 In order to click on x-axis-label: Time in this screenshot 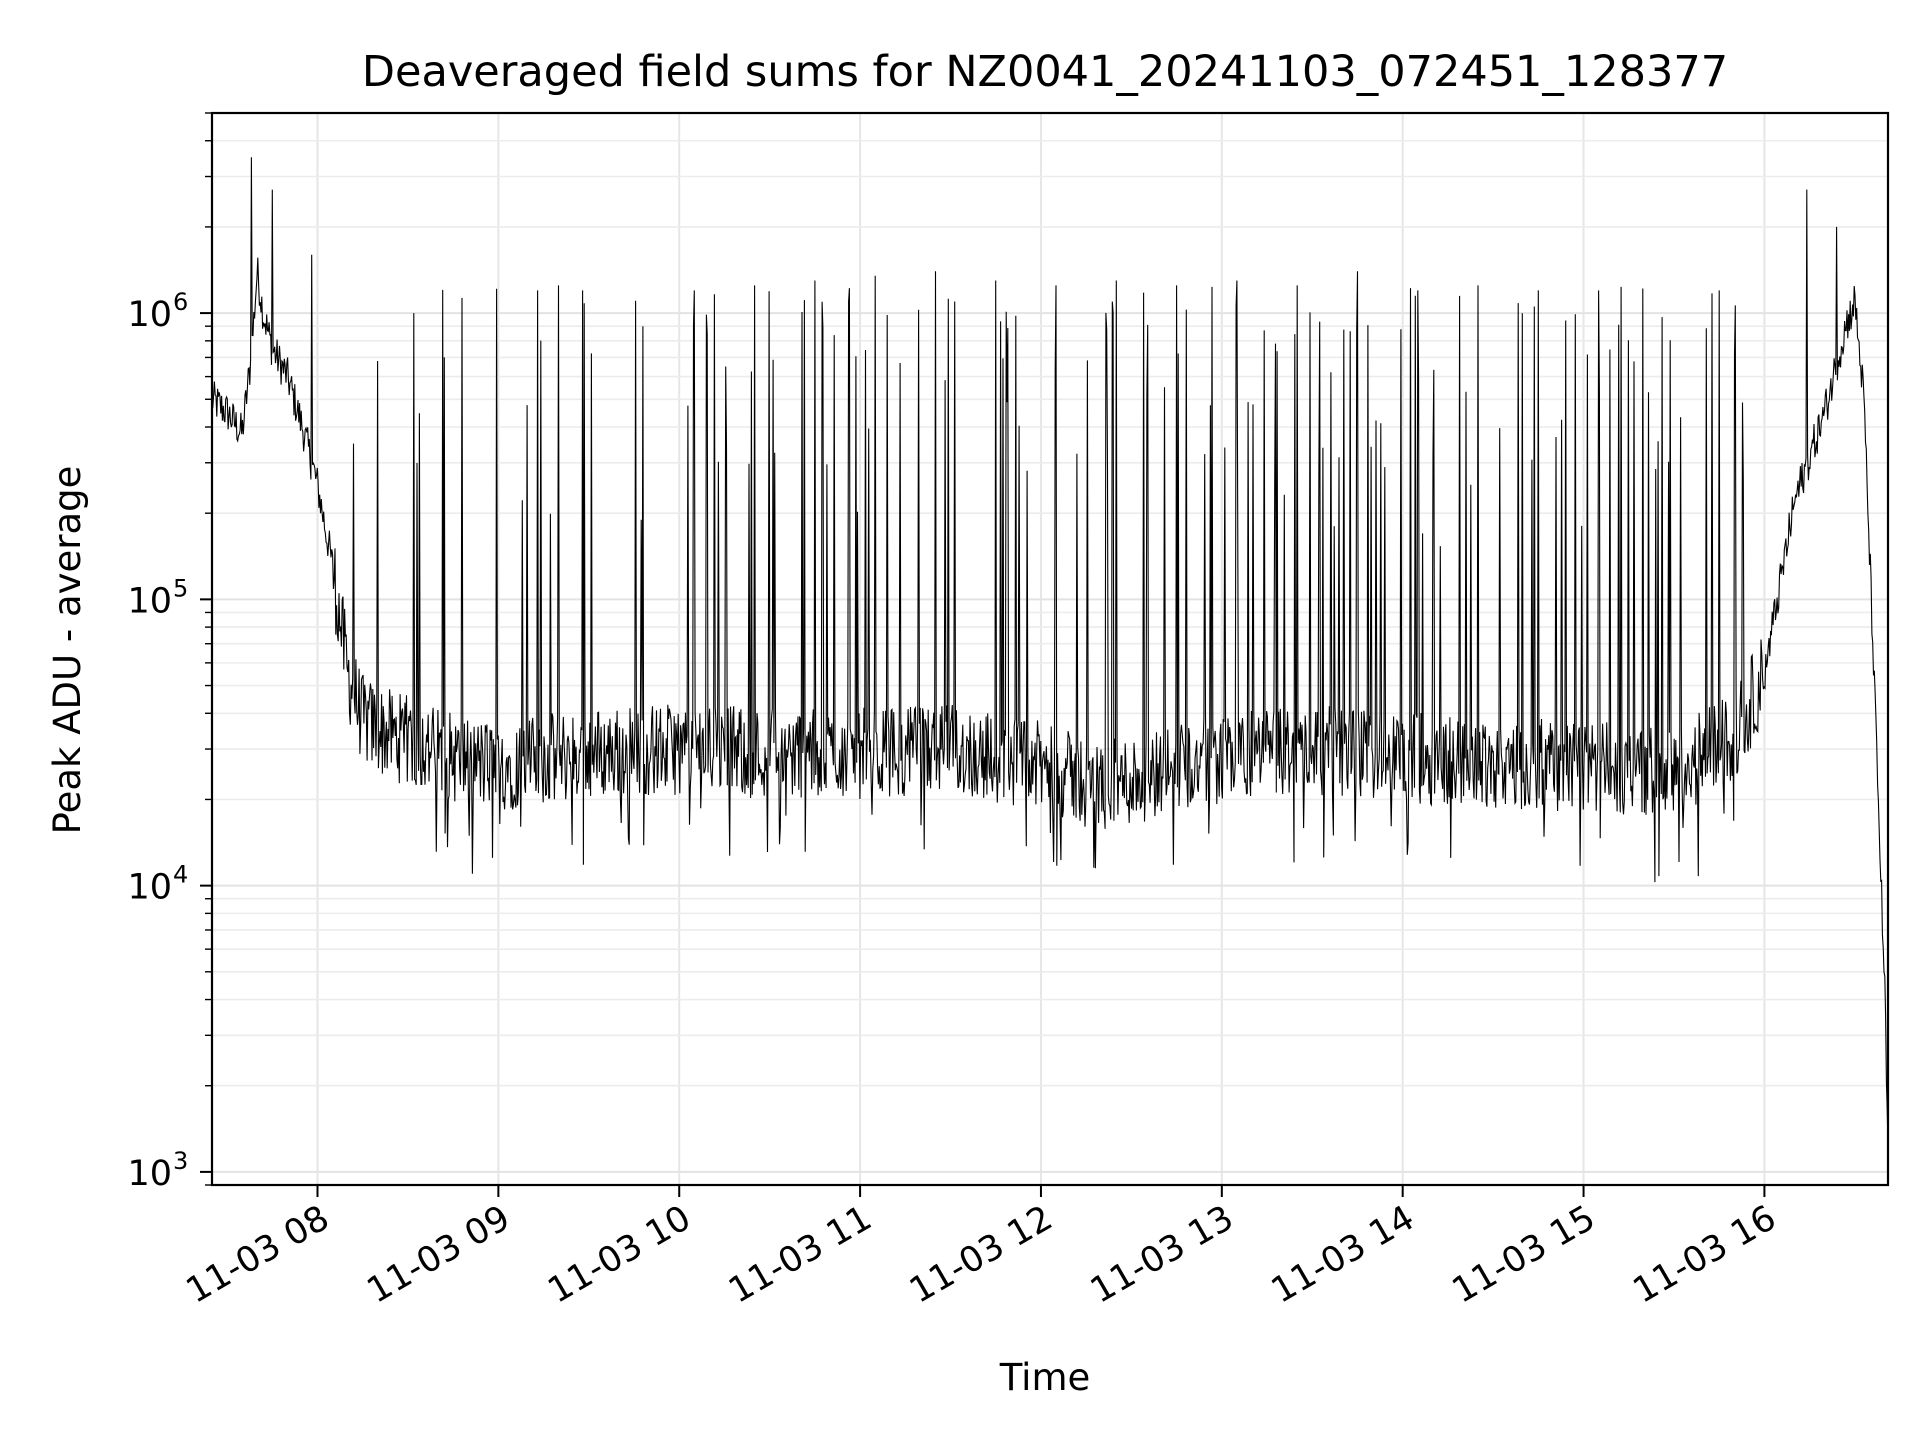, I will do `click(1045, 1377)`.